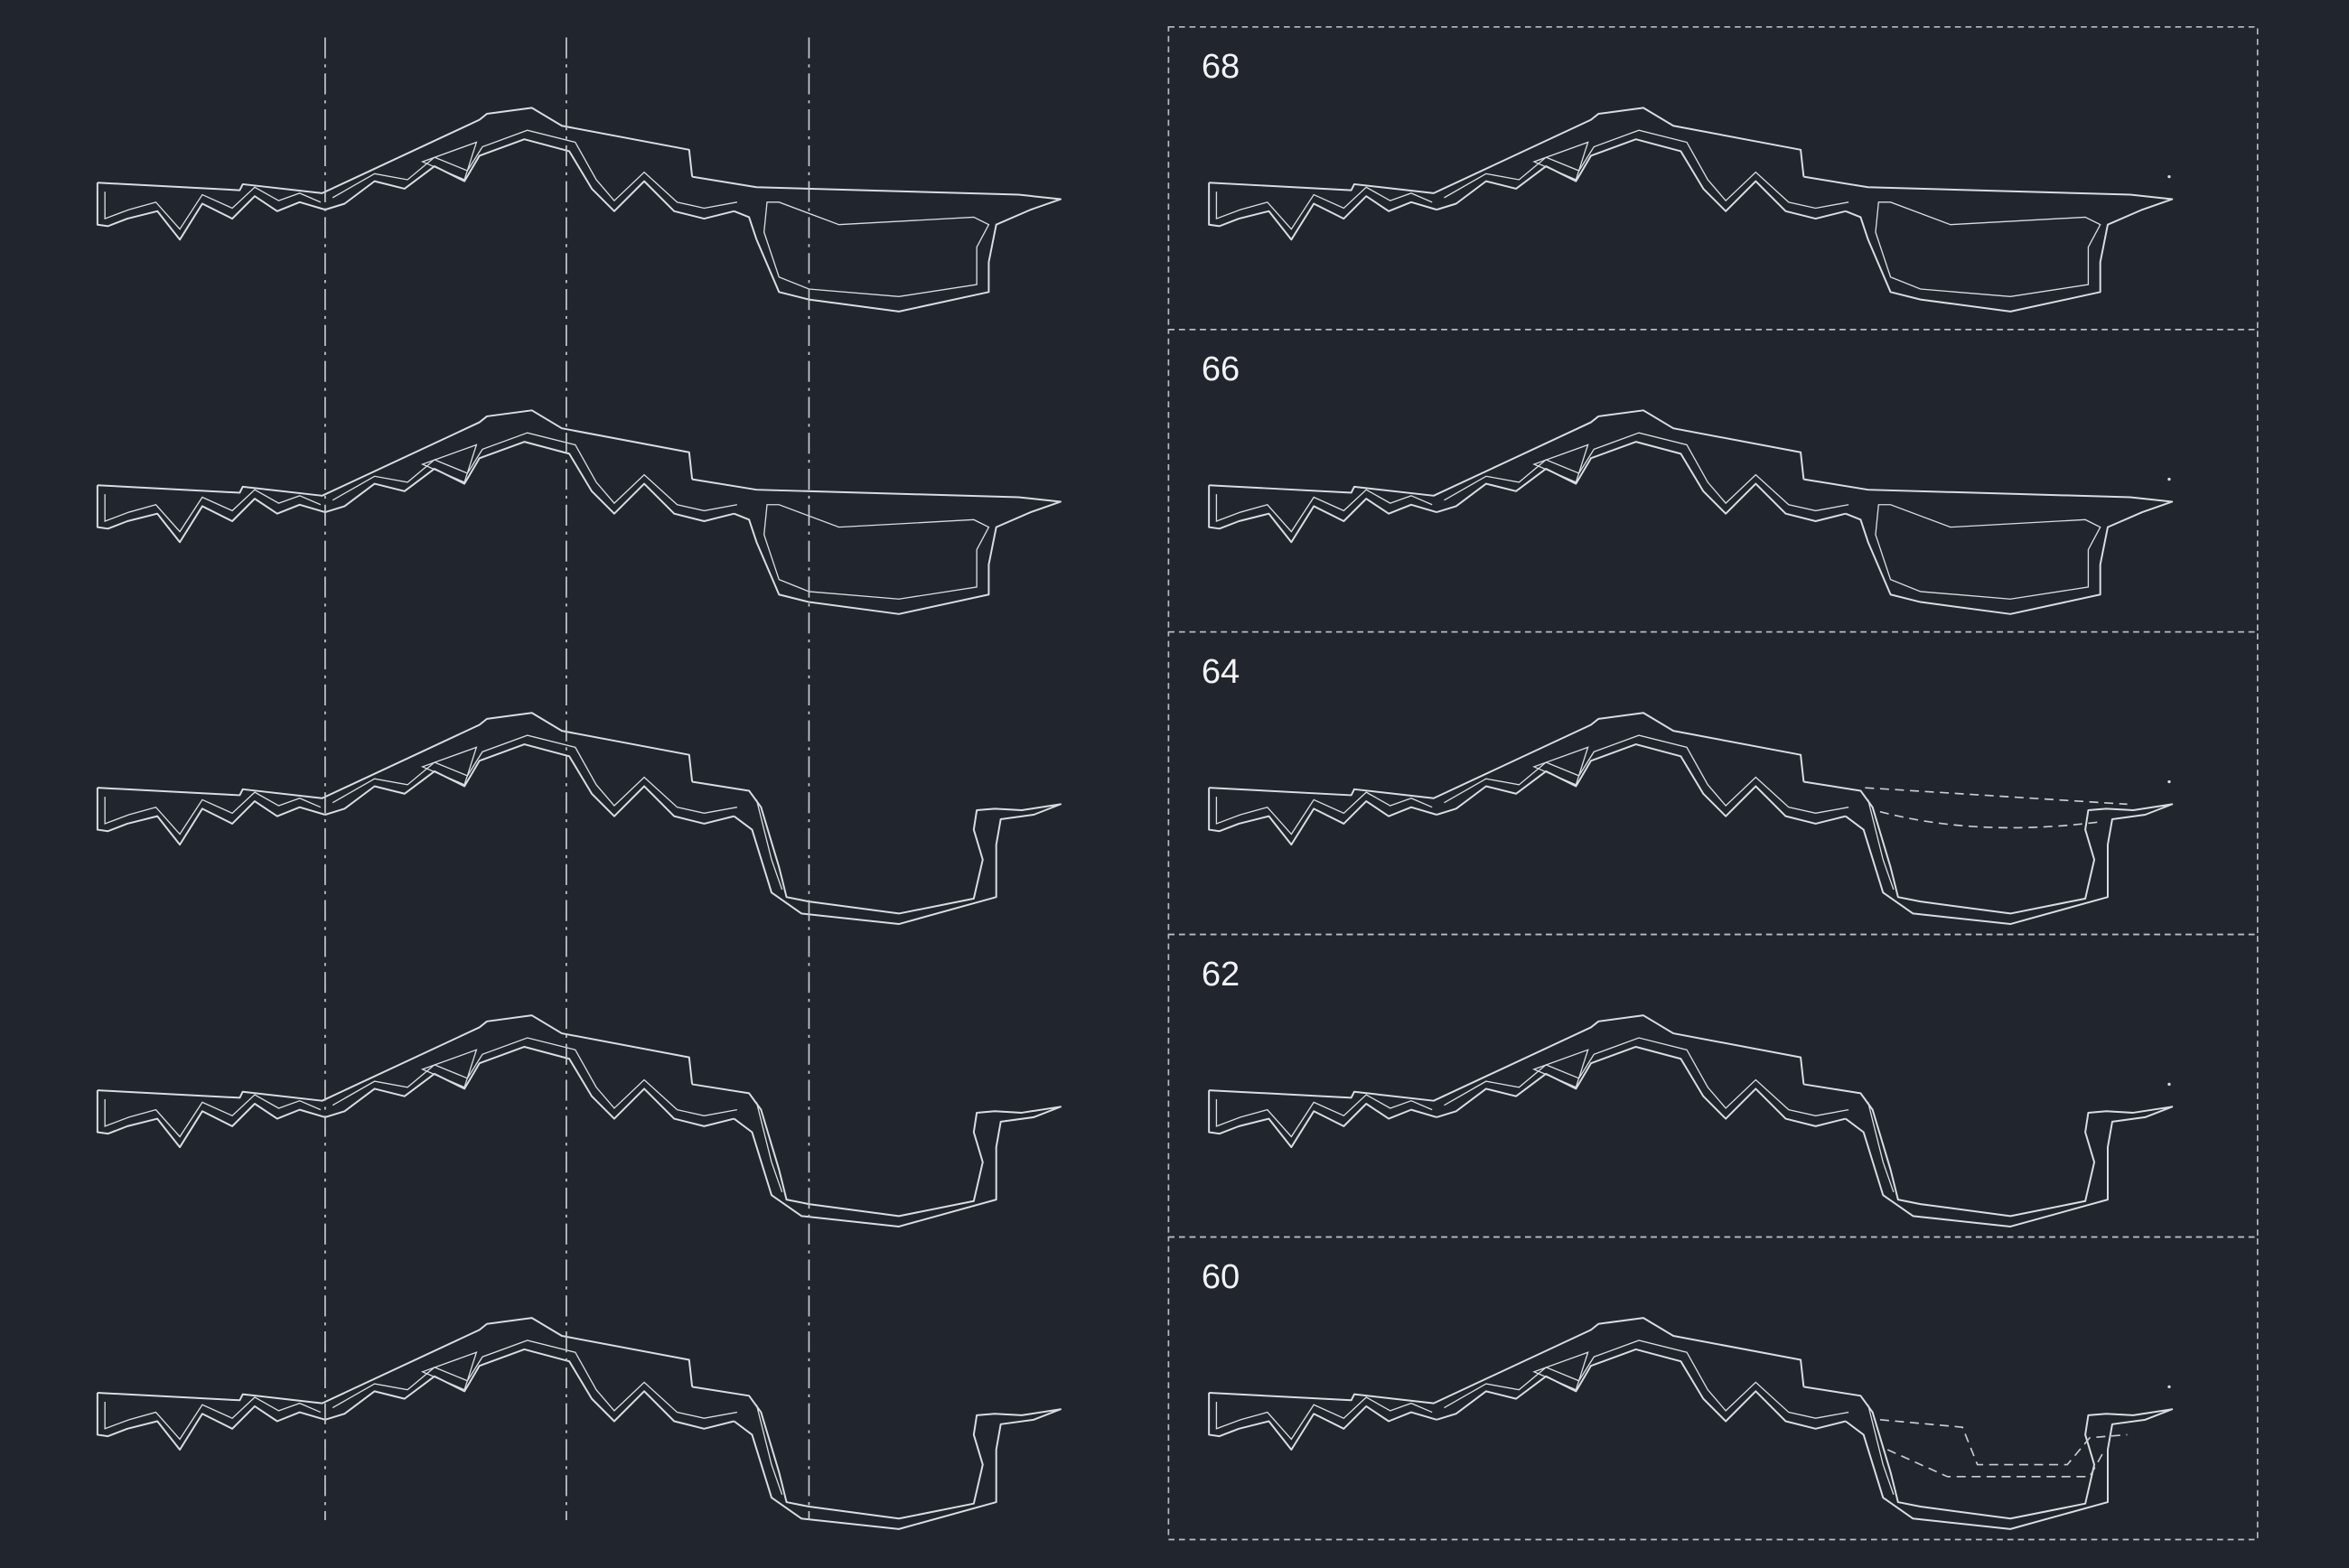  I want to click on panel-label: 62, so click(1221, 975).